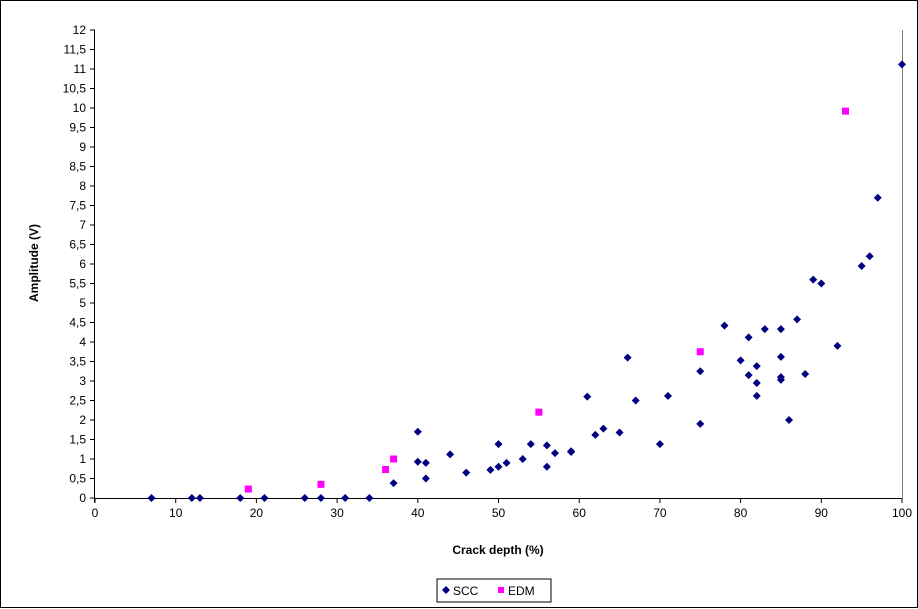 The height and width of the screenshot is (609, 918). I want to click on y-tick-label: 4,5, so click(77, 323).